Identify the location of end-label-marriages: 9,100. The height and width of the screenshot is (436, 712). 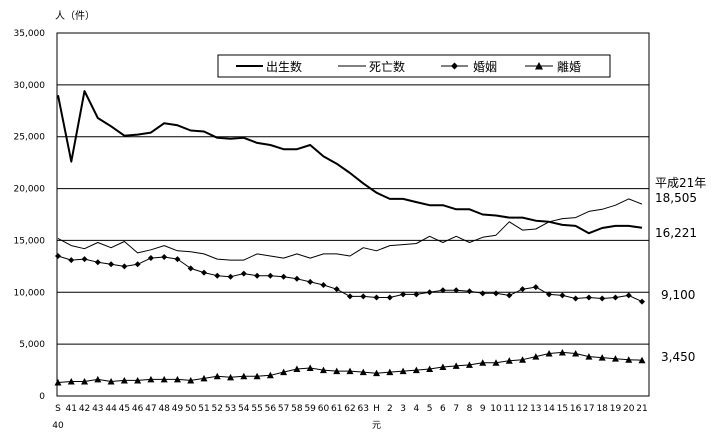
(678, 295).